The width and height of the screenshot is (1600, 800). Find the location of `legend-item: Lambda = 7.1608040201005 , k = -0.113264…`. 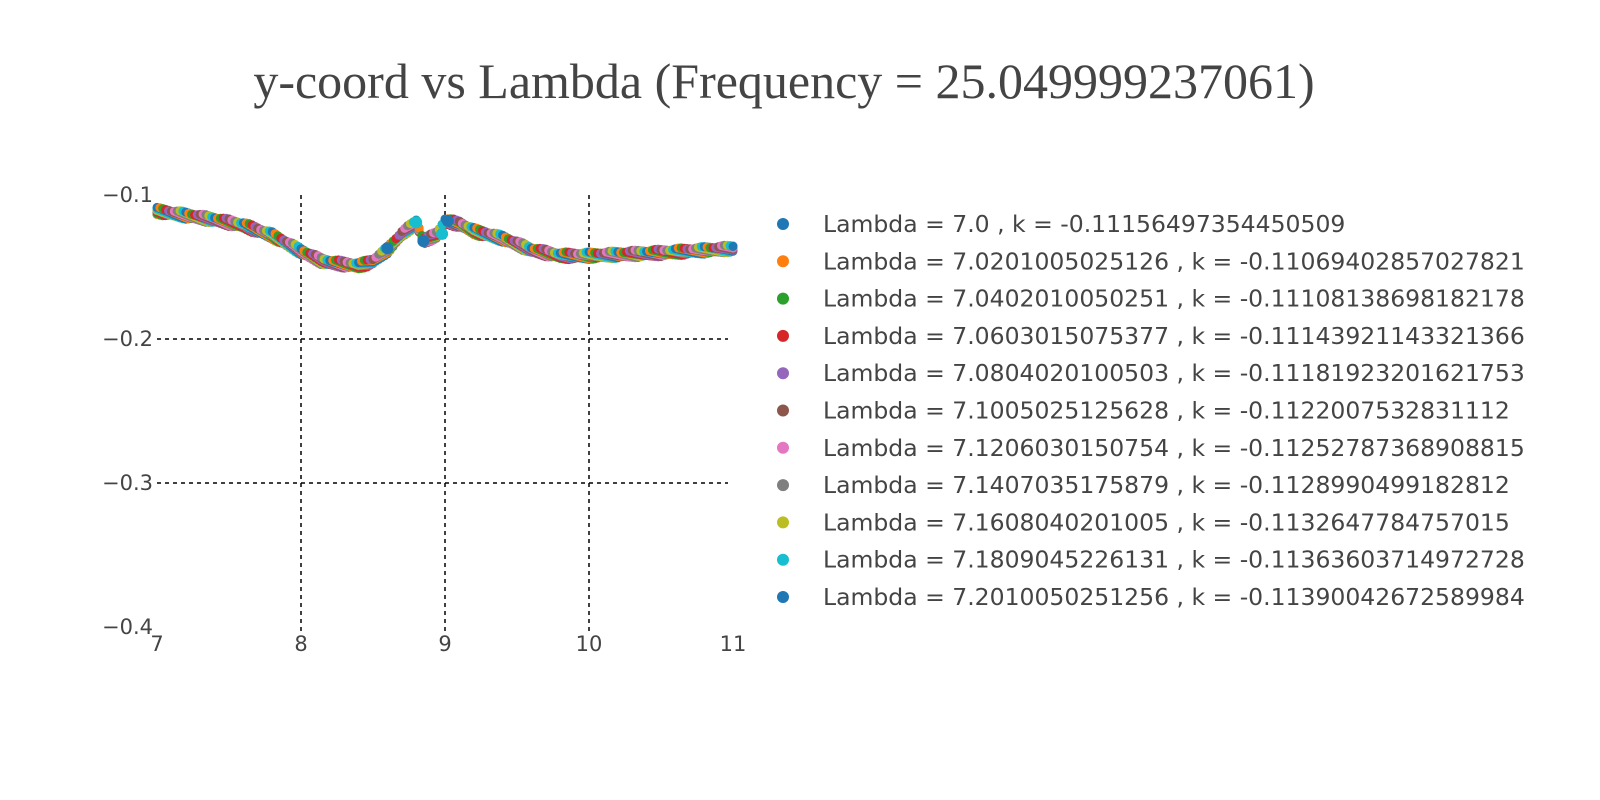

legend-item: Lambda = 7.1608040201005 , k = -0.113264… is located at coordinates (1143, 522).